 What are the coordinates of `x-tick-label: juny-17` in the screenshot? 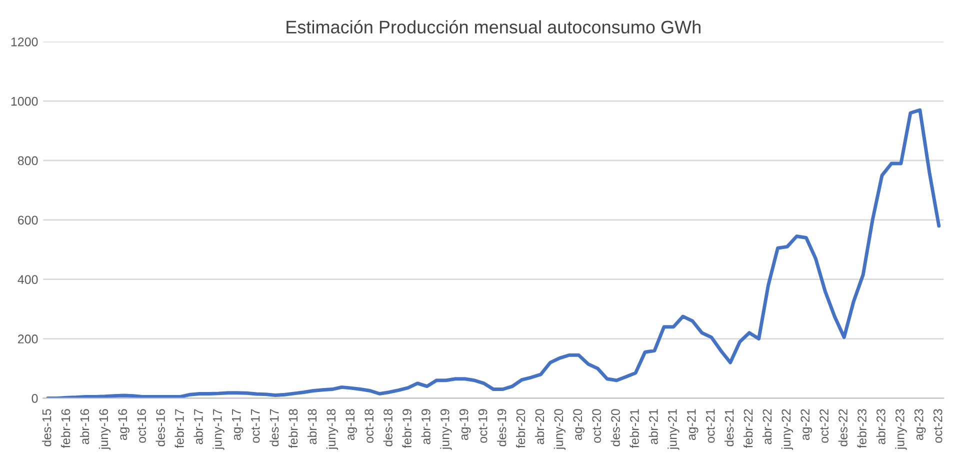 It's located at (218, 429).